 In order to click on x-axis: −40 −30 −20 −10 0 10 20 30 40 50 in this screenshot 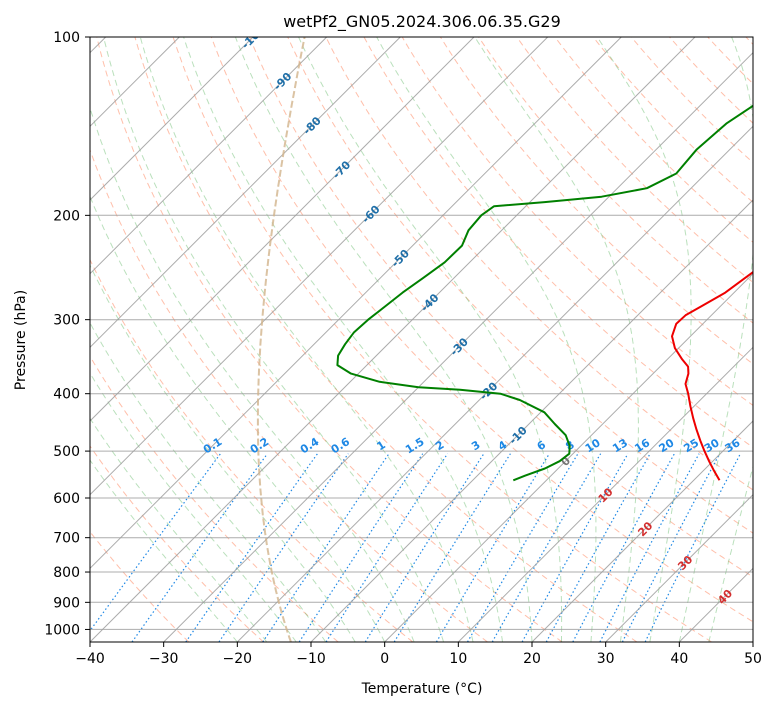, I will do `click(418, 654)`.